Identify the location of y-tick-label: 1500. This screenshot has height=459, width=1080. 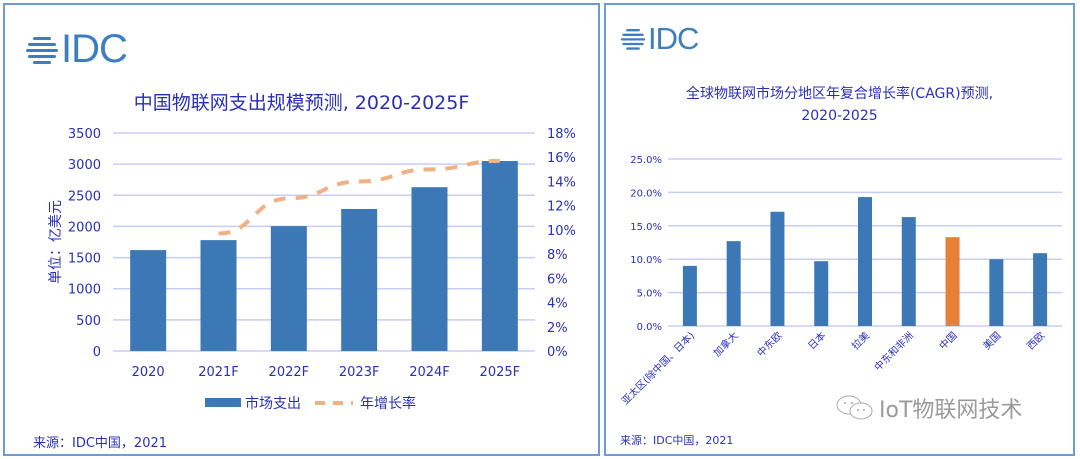
(84, 259).